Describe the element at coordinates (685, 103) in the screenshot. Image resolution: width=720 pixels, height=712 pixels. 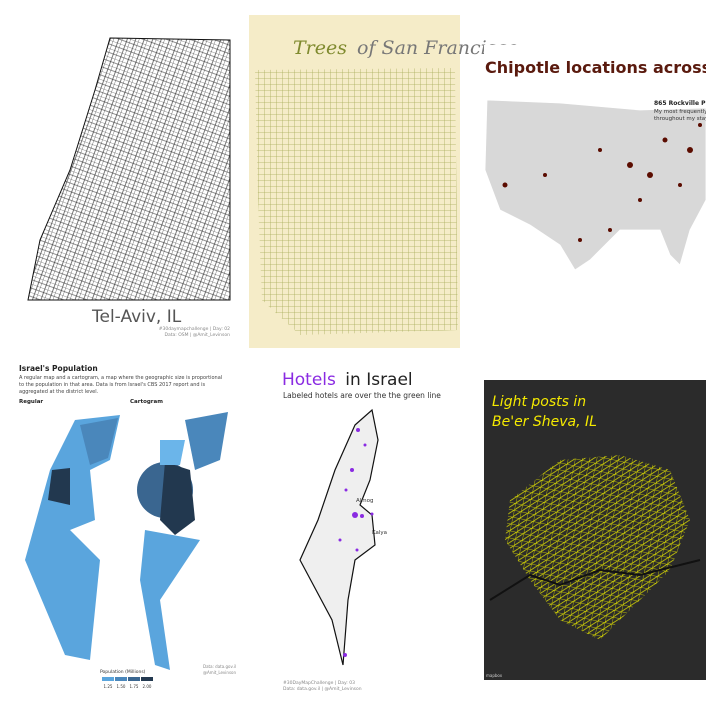
I see `annotation-title: 865 Rockville Pike` at that location.